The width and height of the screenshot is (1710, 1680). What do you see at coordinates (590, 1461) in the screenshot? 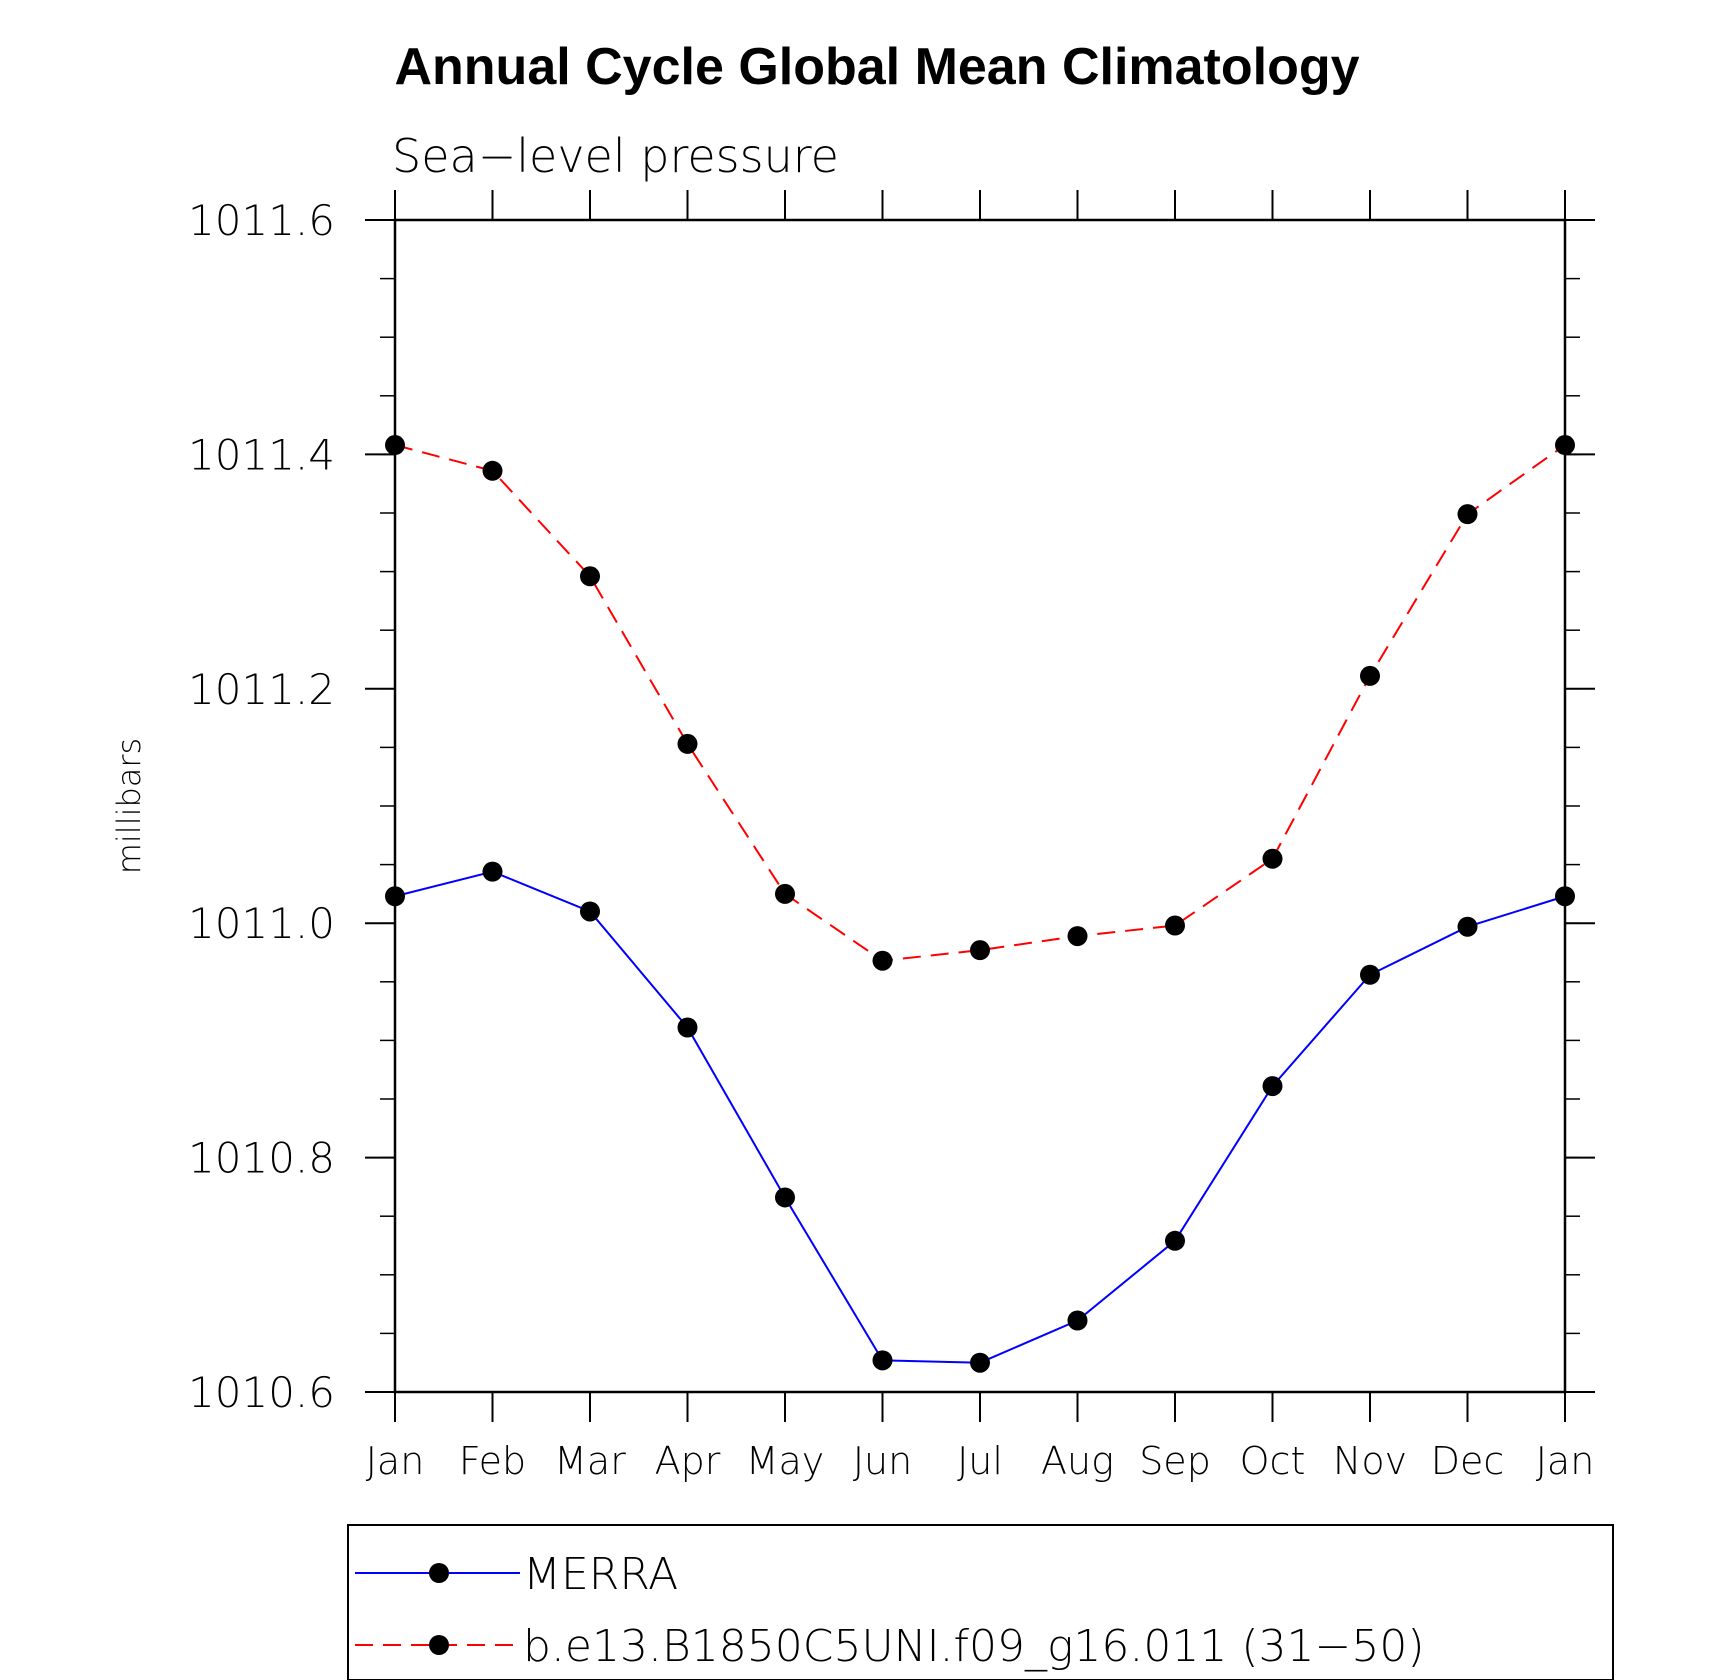
I see `x-tick-label: Mar` at bounding box center [590, 1461].